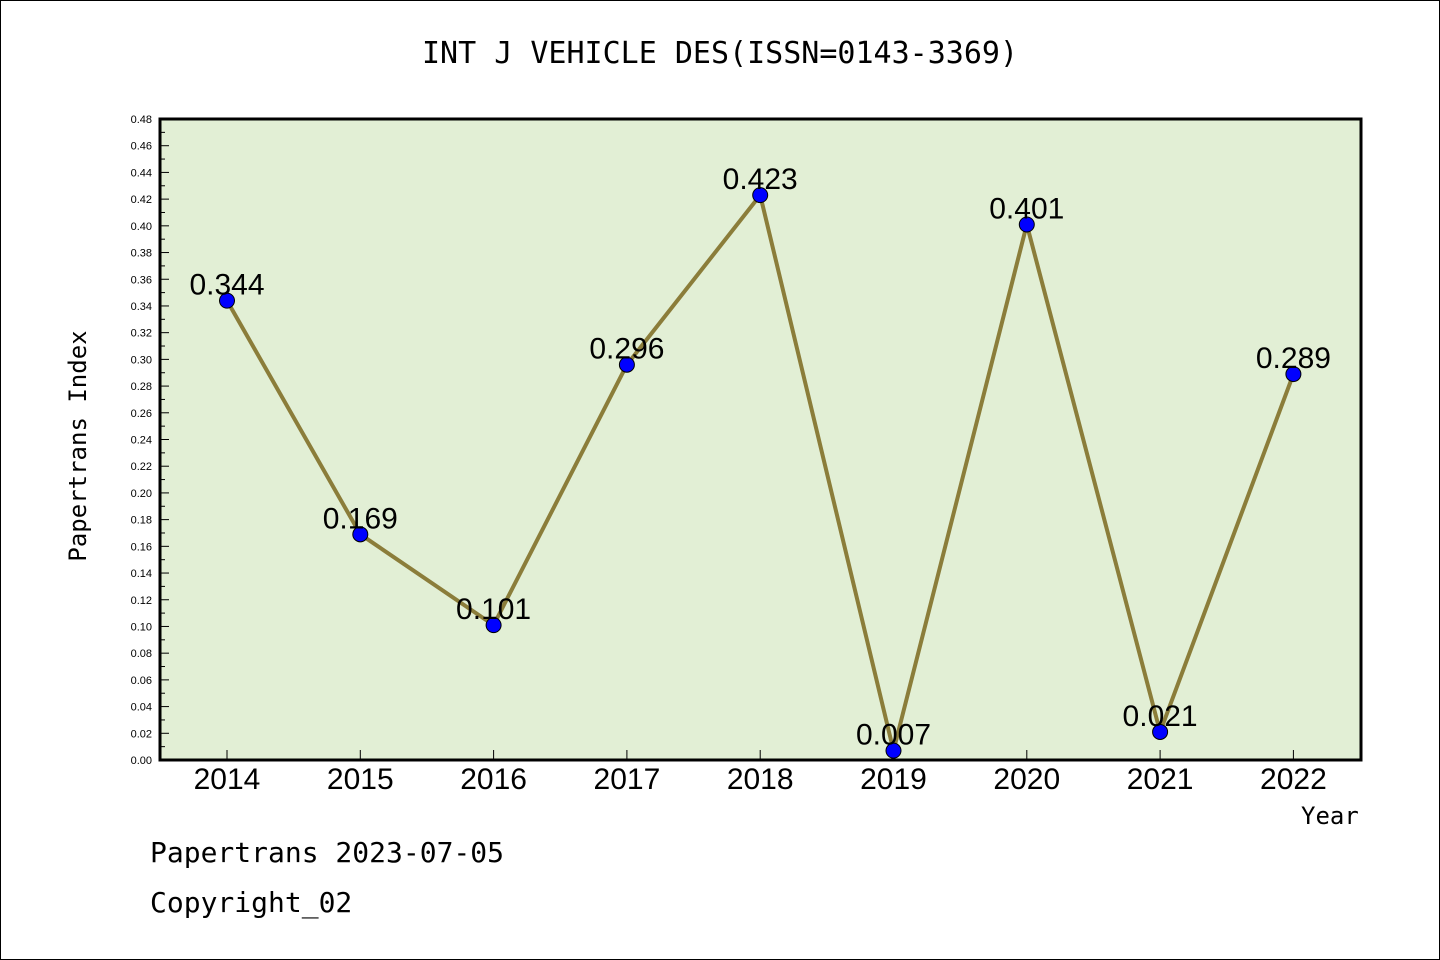 This screenshot has width=1440, height=960. I want to click on y-tick-label: 0.06, so click(141, 681).